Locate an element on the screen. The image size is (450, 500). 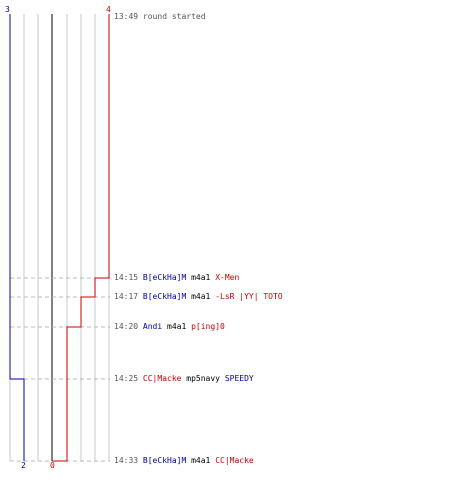
event-time: 14:20 is located at coordinates (126, 326).